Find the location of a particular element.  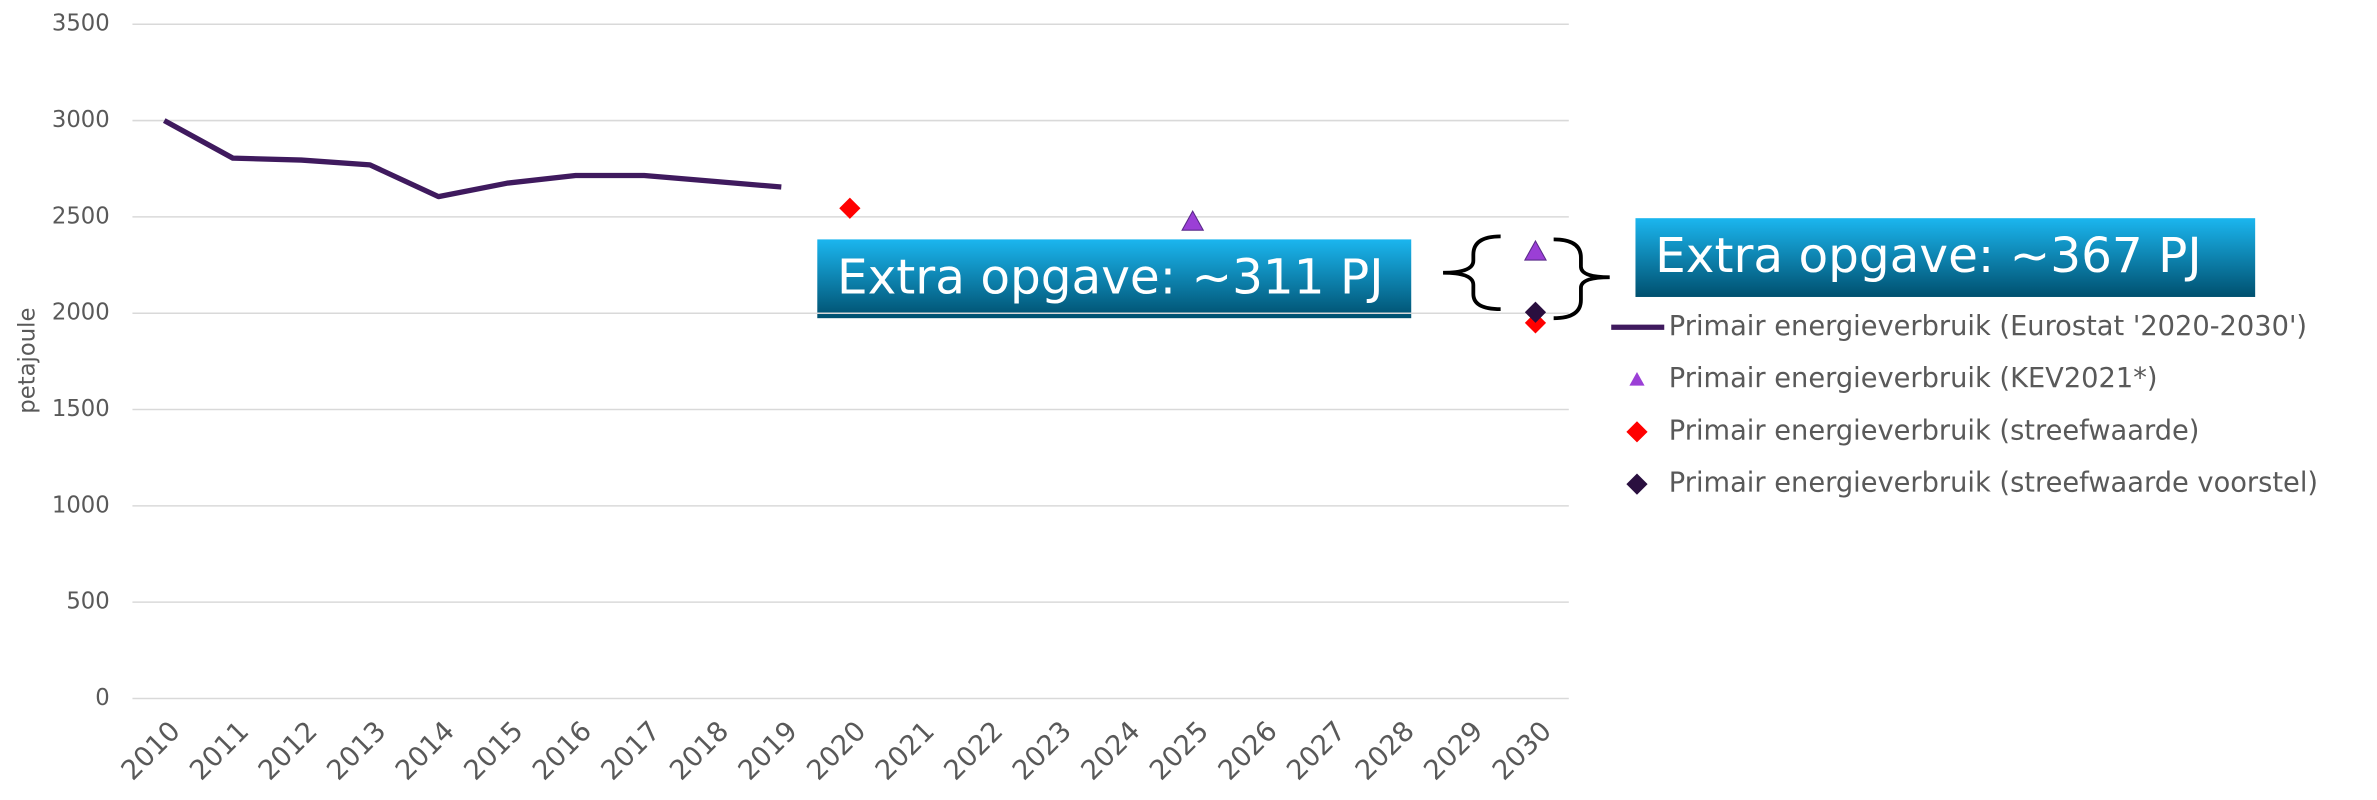

x-tick-label: 2016 is located at coordinates (562, 751).